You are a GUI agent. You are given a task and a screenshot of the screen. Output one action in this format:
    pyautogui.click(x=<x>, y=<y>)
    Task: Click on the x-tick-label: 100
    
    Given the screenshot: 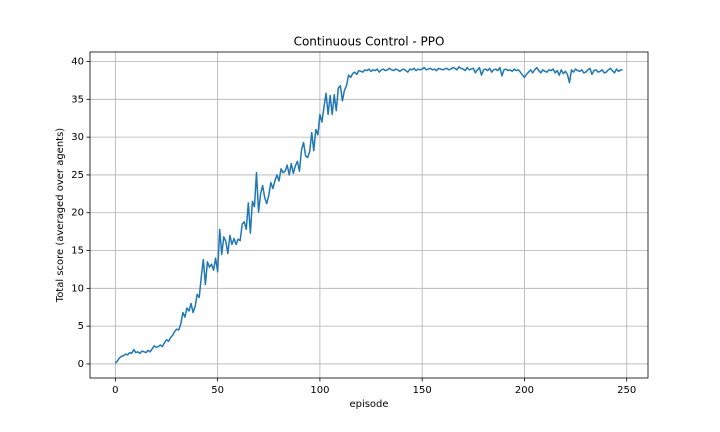 What is the action you would take?
    pyautogui.click(x=319, y=390)
    